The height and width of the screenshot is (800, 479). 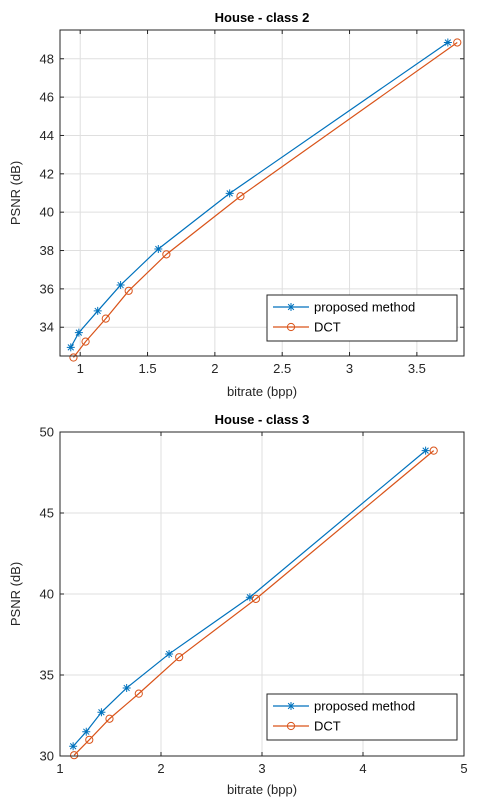 What do you see at coordinates (47, 250) in the screenshot?
I see `y-tick-label: 38` at bounding box center [47, 250].